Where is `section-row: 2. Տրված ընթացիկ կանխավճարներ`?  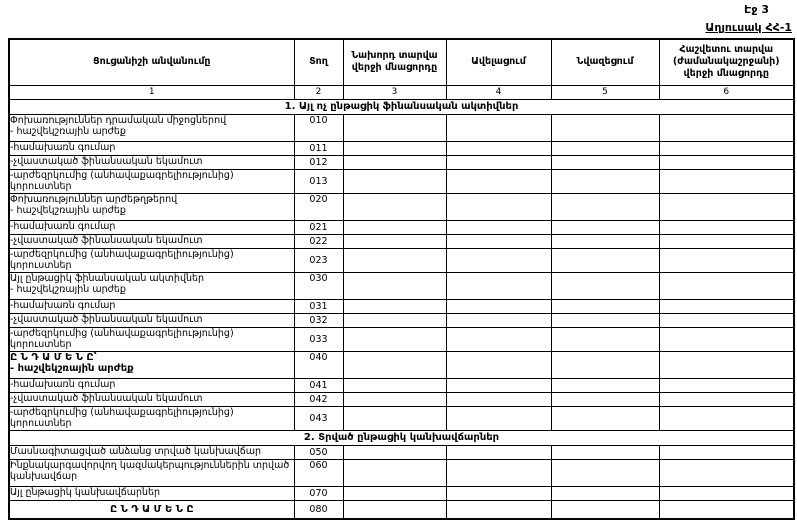 section-row: 2. Տրված ընթացիկ կանխավճարներ is located at coordinates (401, 437).